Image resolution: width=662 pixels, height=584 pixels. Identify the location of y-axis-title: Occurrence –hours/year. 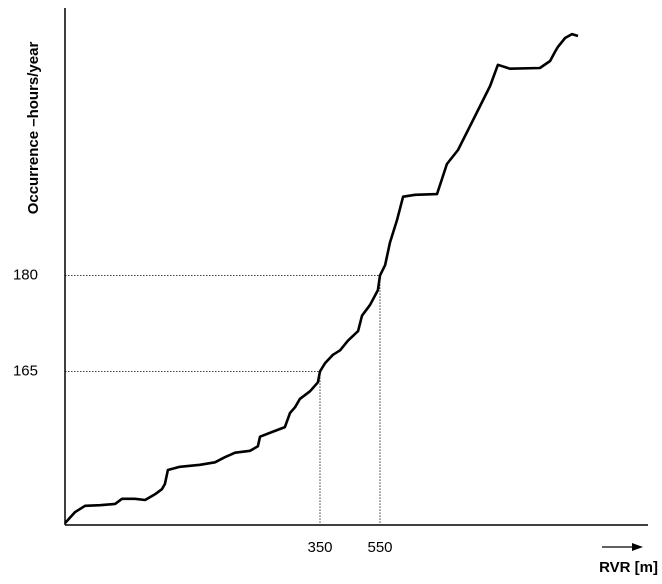
(33, 128).